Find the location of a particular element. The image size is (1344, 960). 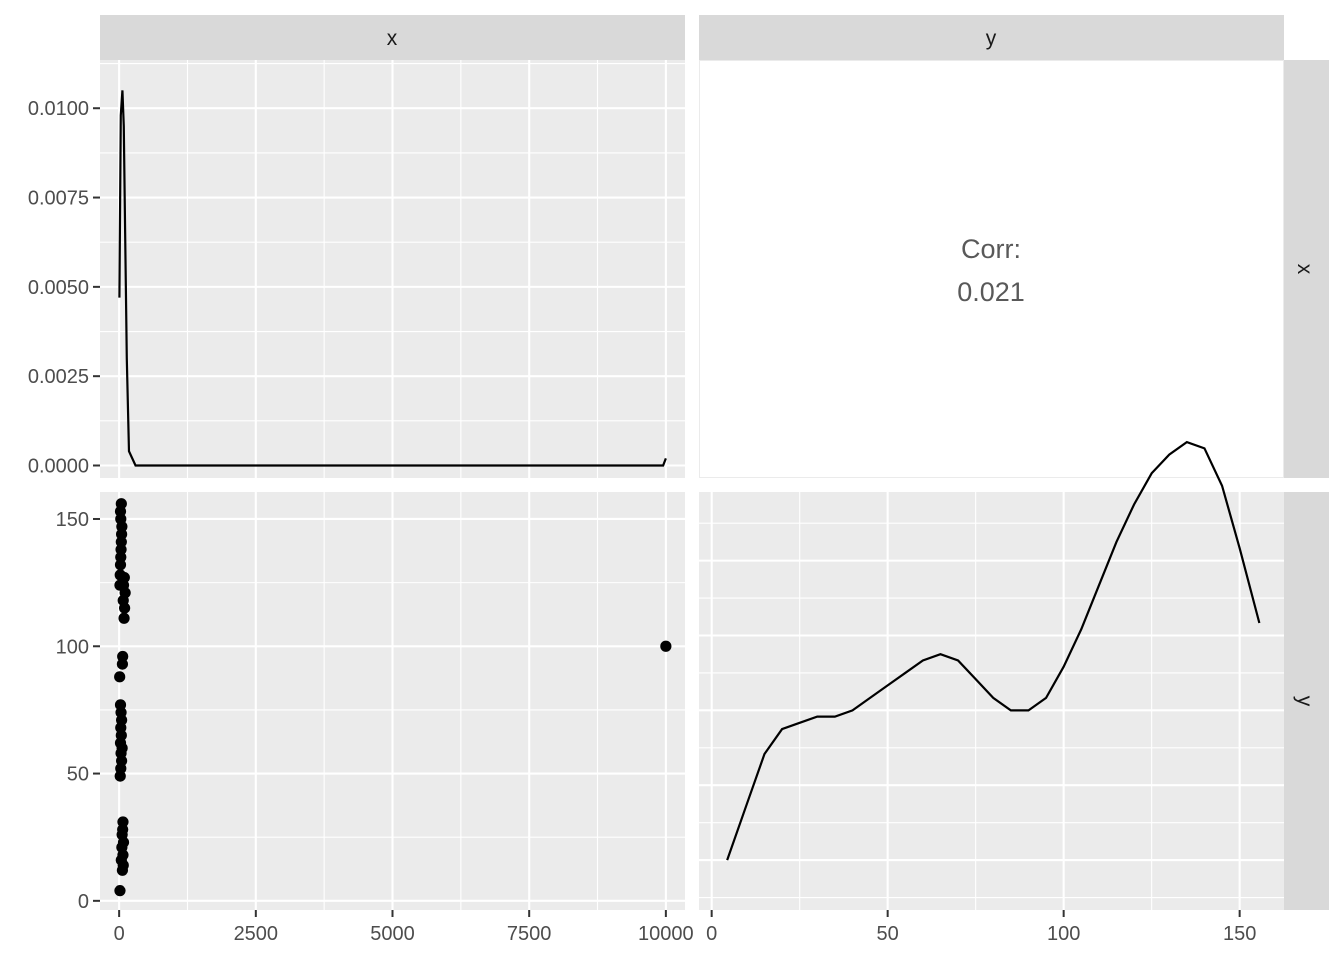

y-tick-label-scatter: 50 is located at coordinates (78, 775).